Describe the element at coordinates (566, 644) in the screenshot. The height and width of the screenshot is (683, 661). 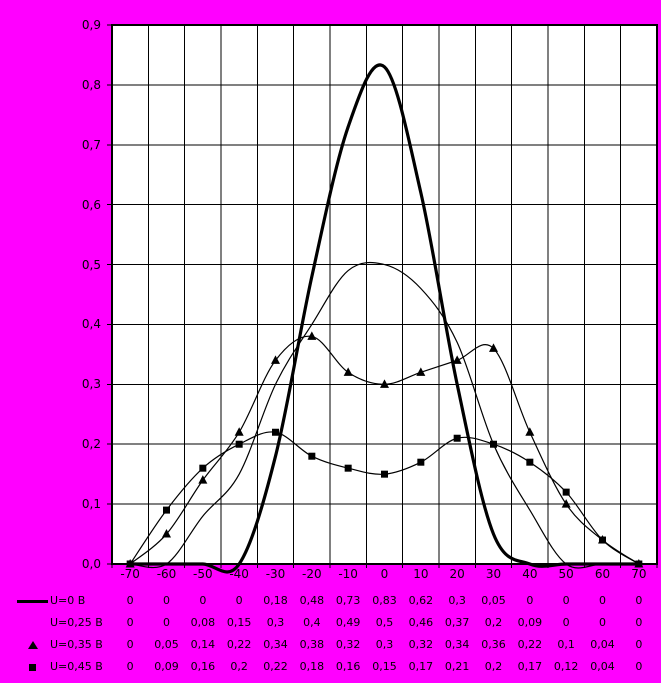
I see `table-value-cell: 0,1` at that location.